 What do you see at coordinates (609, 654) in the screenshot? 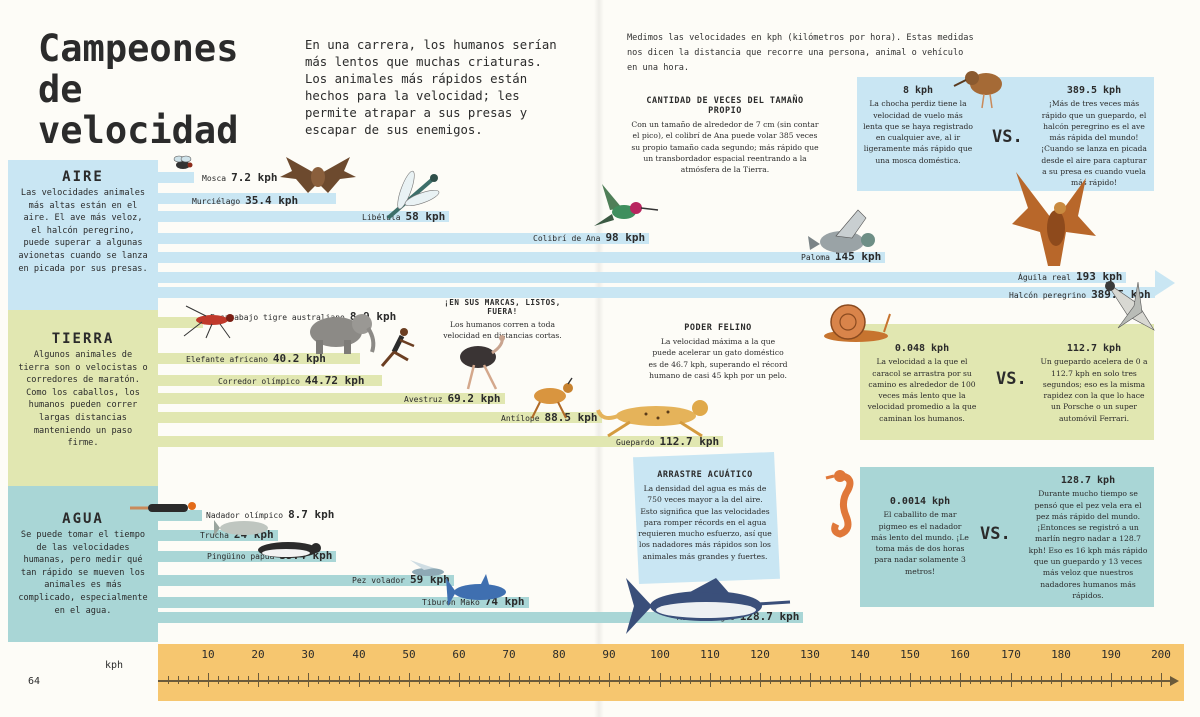
I see `axis-tick-label: 90` at bounding box center [609, 654].